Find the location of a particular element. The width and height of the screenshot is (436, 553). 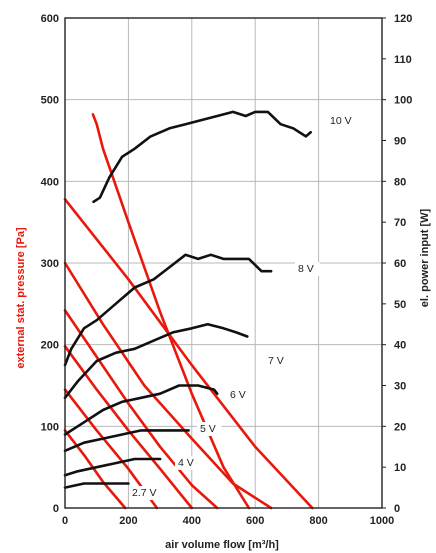

x-tick-label: 1000 is located at coordinates (382, 521).